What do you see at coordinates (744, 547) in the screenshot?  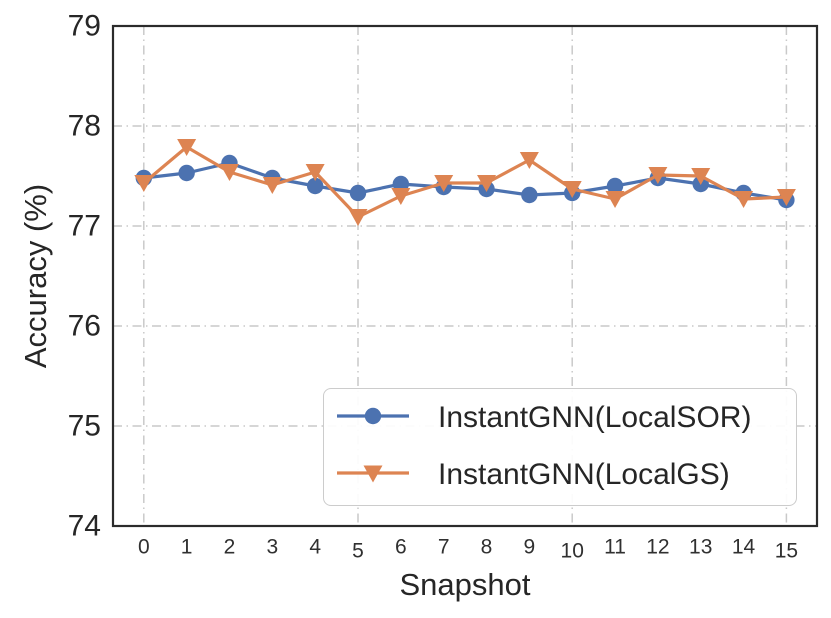 I see `x-tick-label: 14` at bounding box center [744, 547].